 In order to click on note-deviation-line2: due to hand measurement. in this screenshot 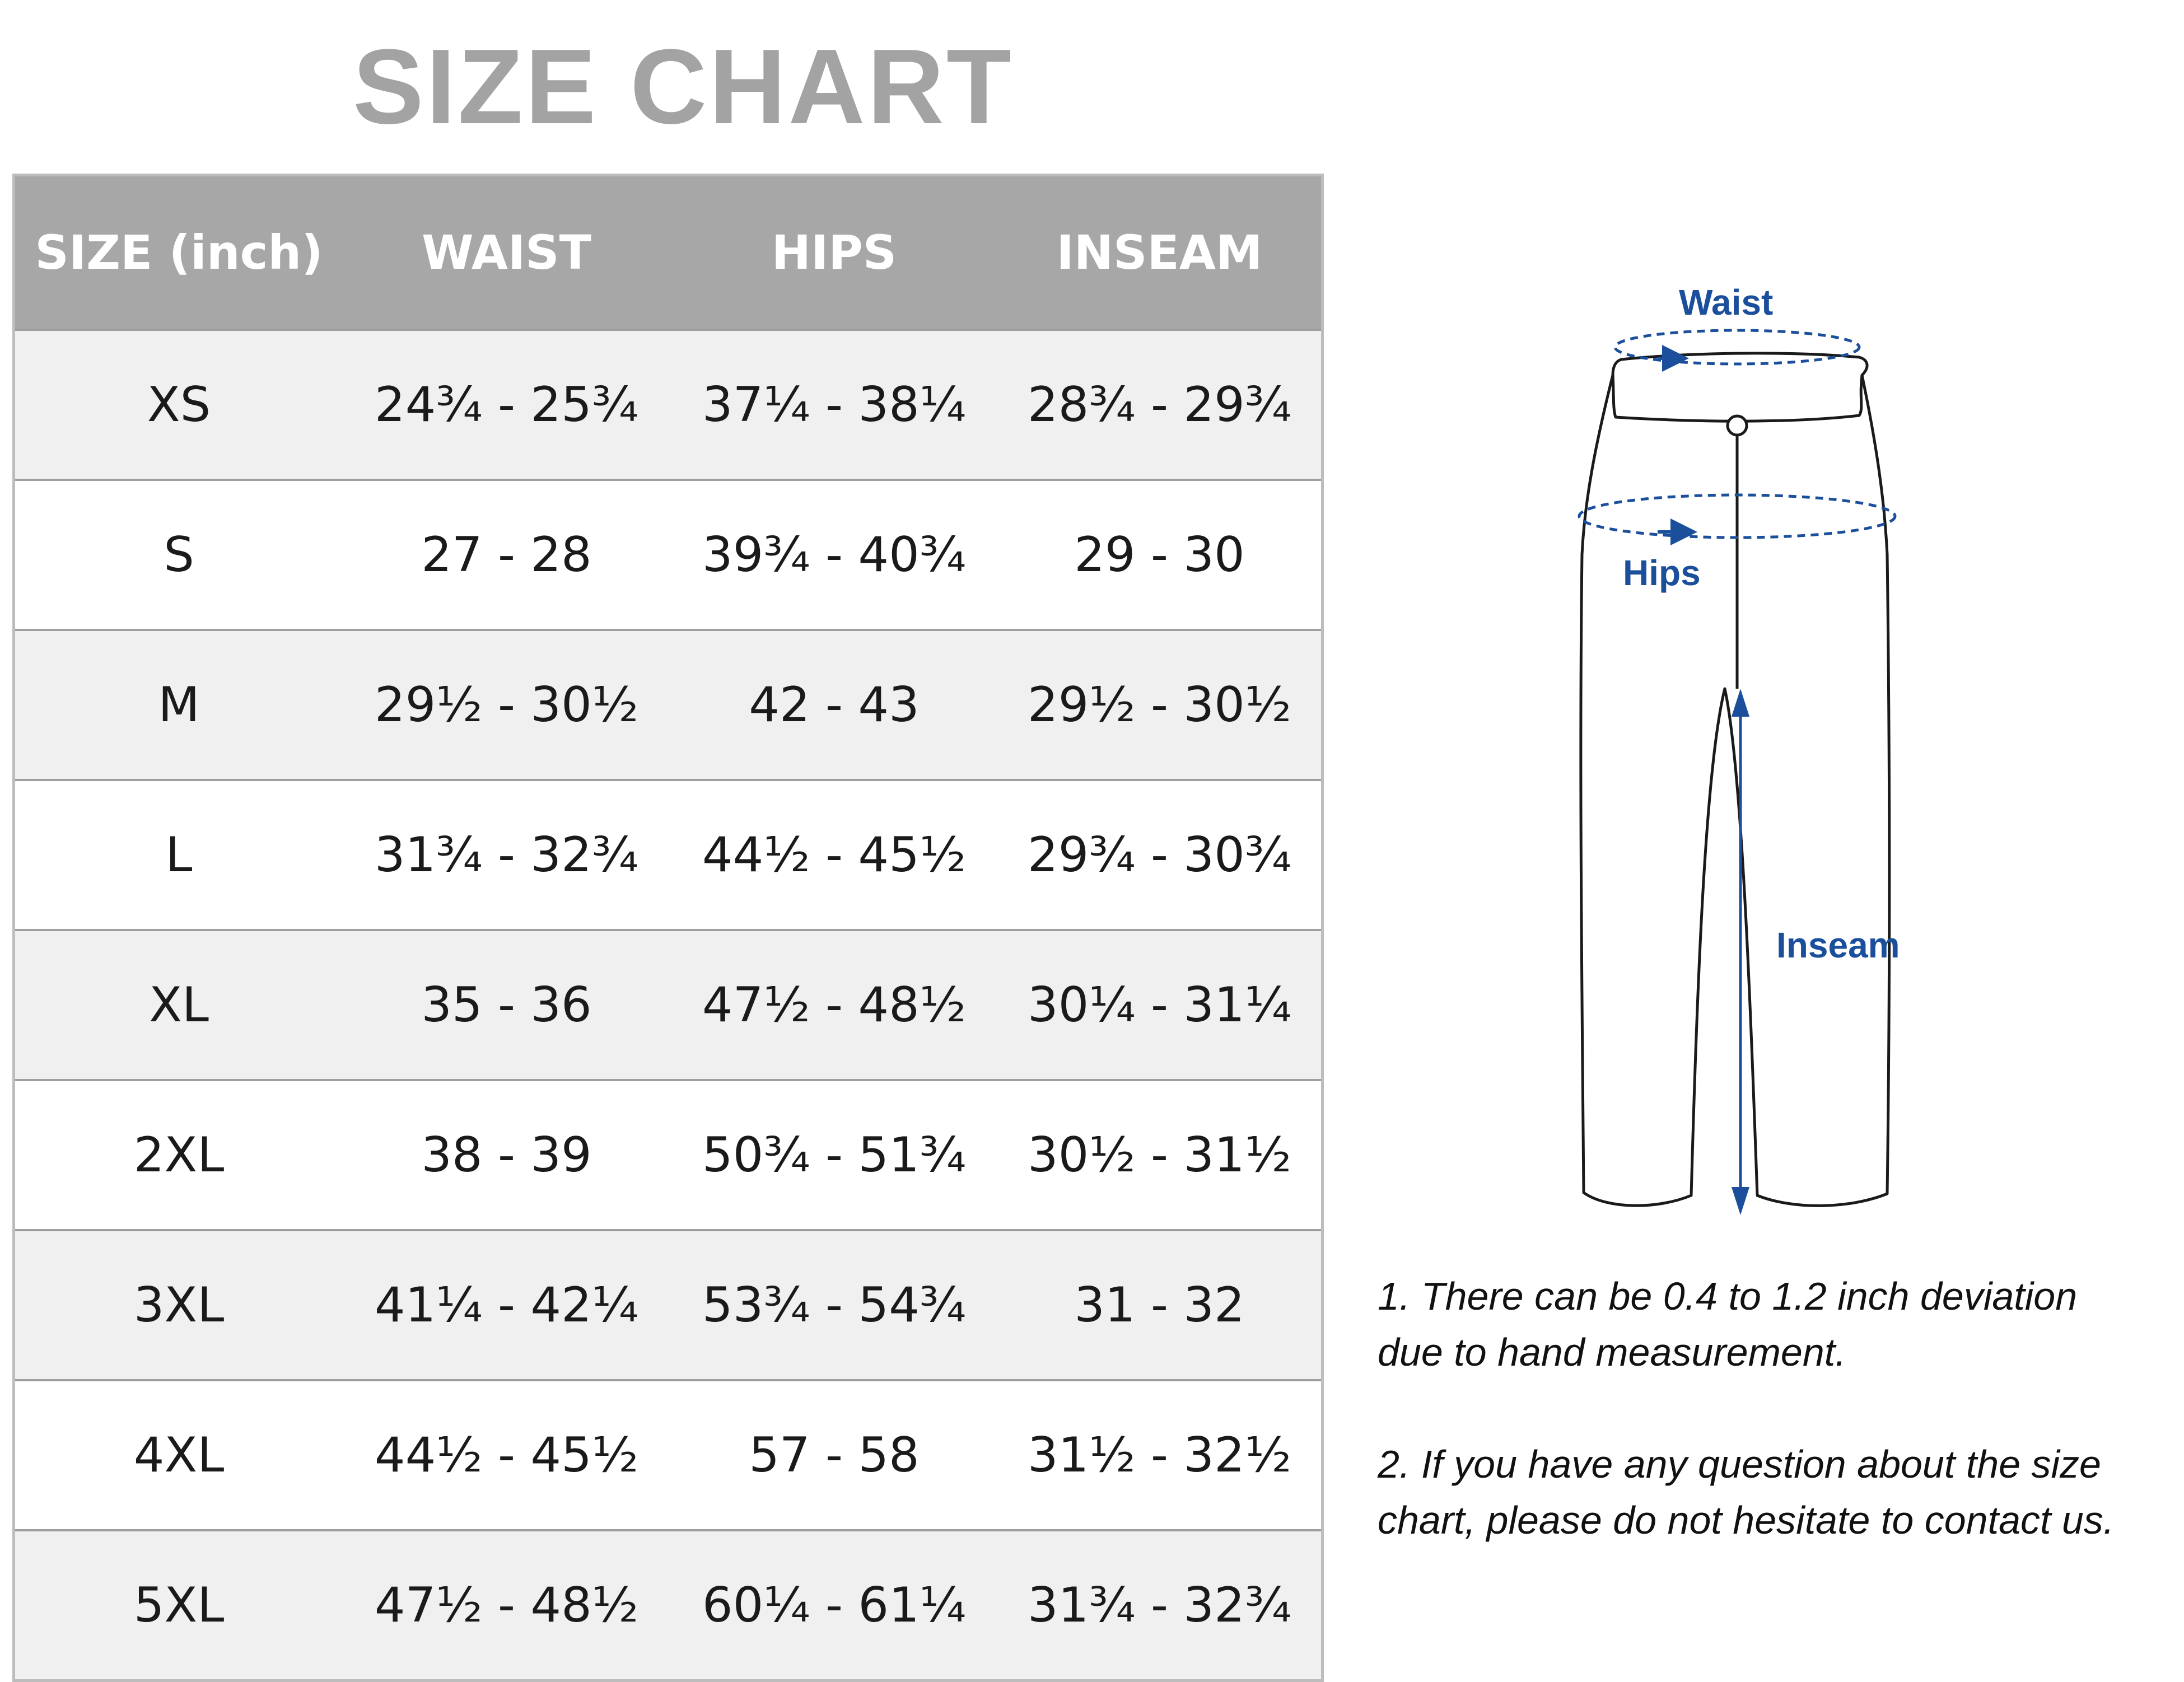, I will do `click(1612, 1352)`.